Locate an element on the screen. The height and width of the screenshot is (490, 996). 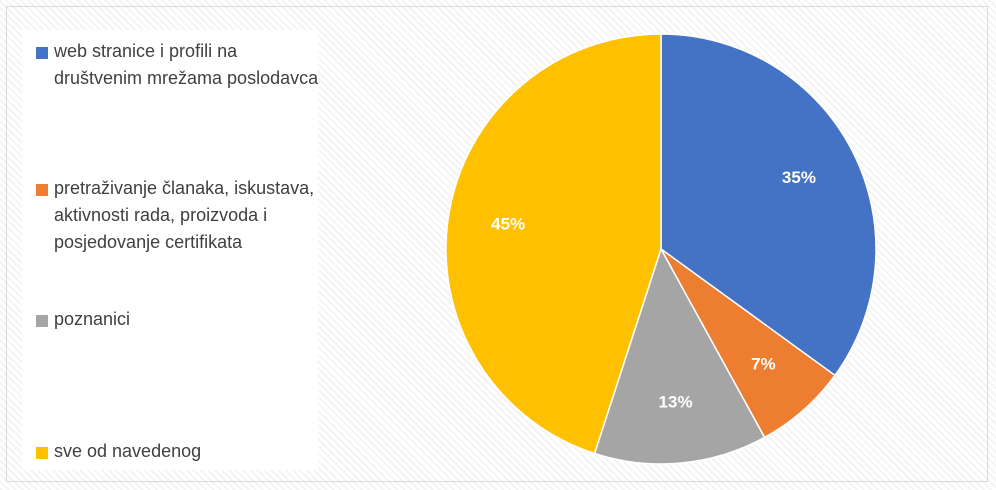
data-label: 7% is located at coordinates (763, 364).